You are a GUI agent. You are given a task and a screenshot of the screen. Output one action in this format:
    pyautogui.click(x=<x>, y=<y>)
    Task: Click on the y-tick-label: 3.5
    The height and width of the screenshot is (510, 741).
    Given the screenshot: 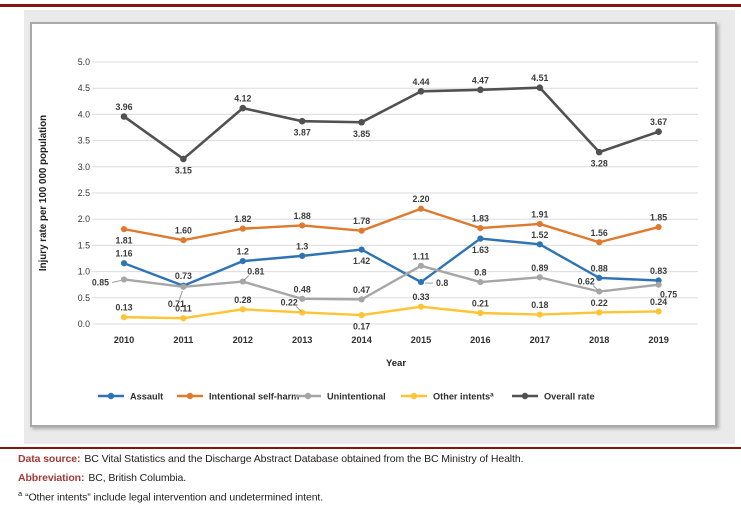 What is the action you would take?
    pyautogui.click(x=84, y=141)
    